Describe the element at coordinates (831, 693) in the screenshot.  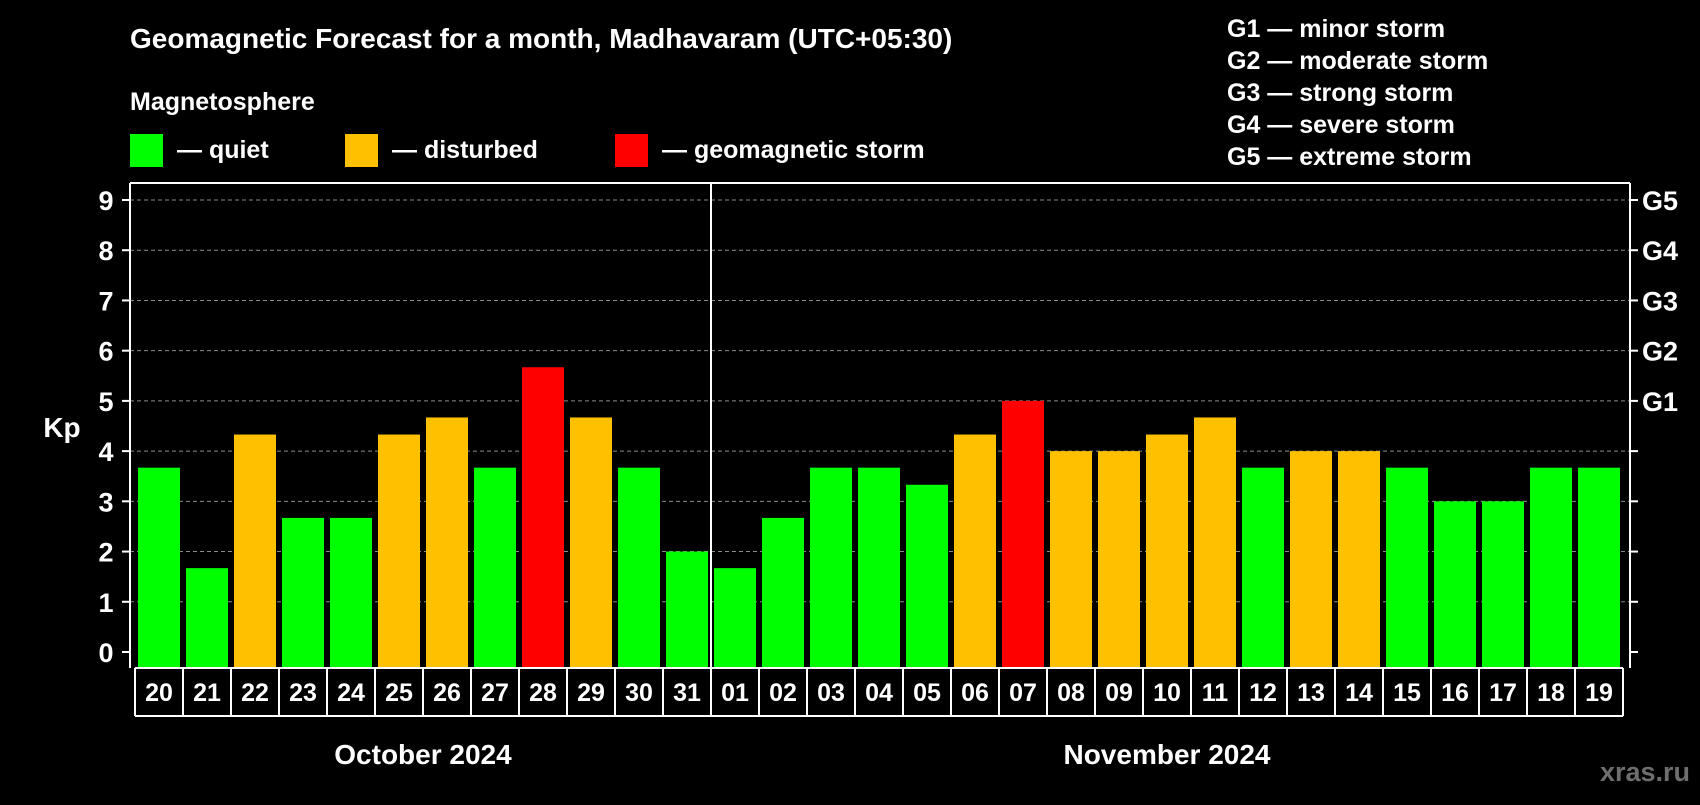
I see `date-label-03: 03` at that location.